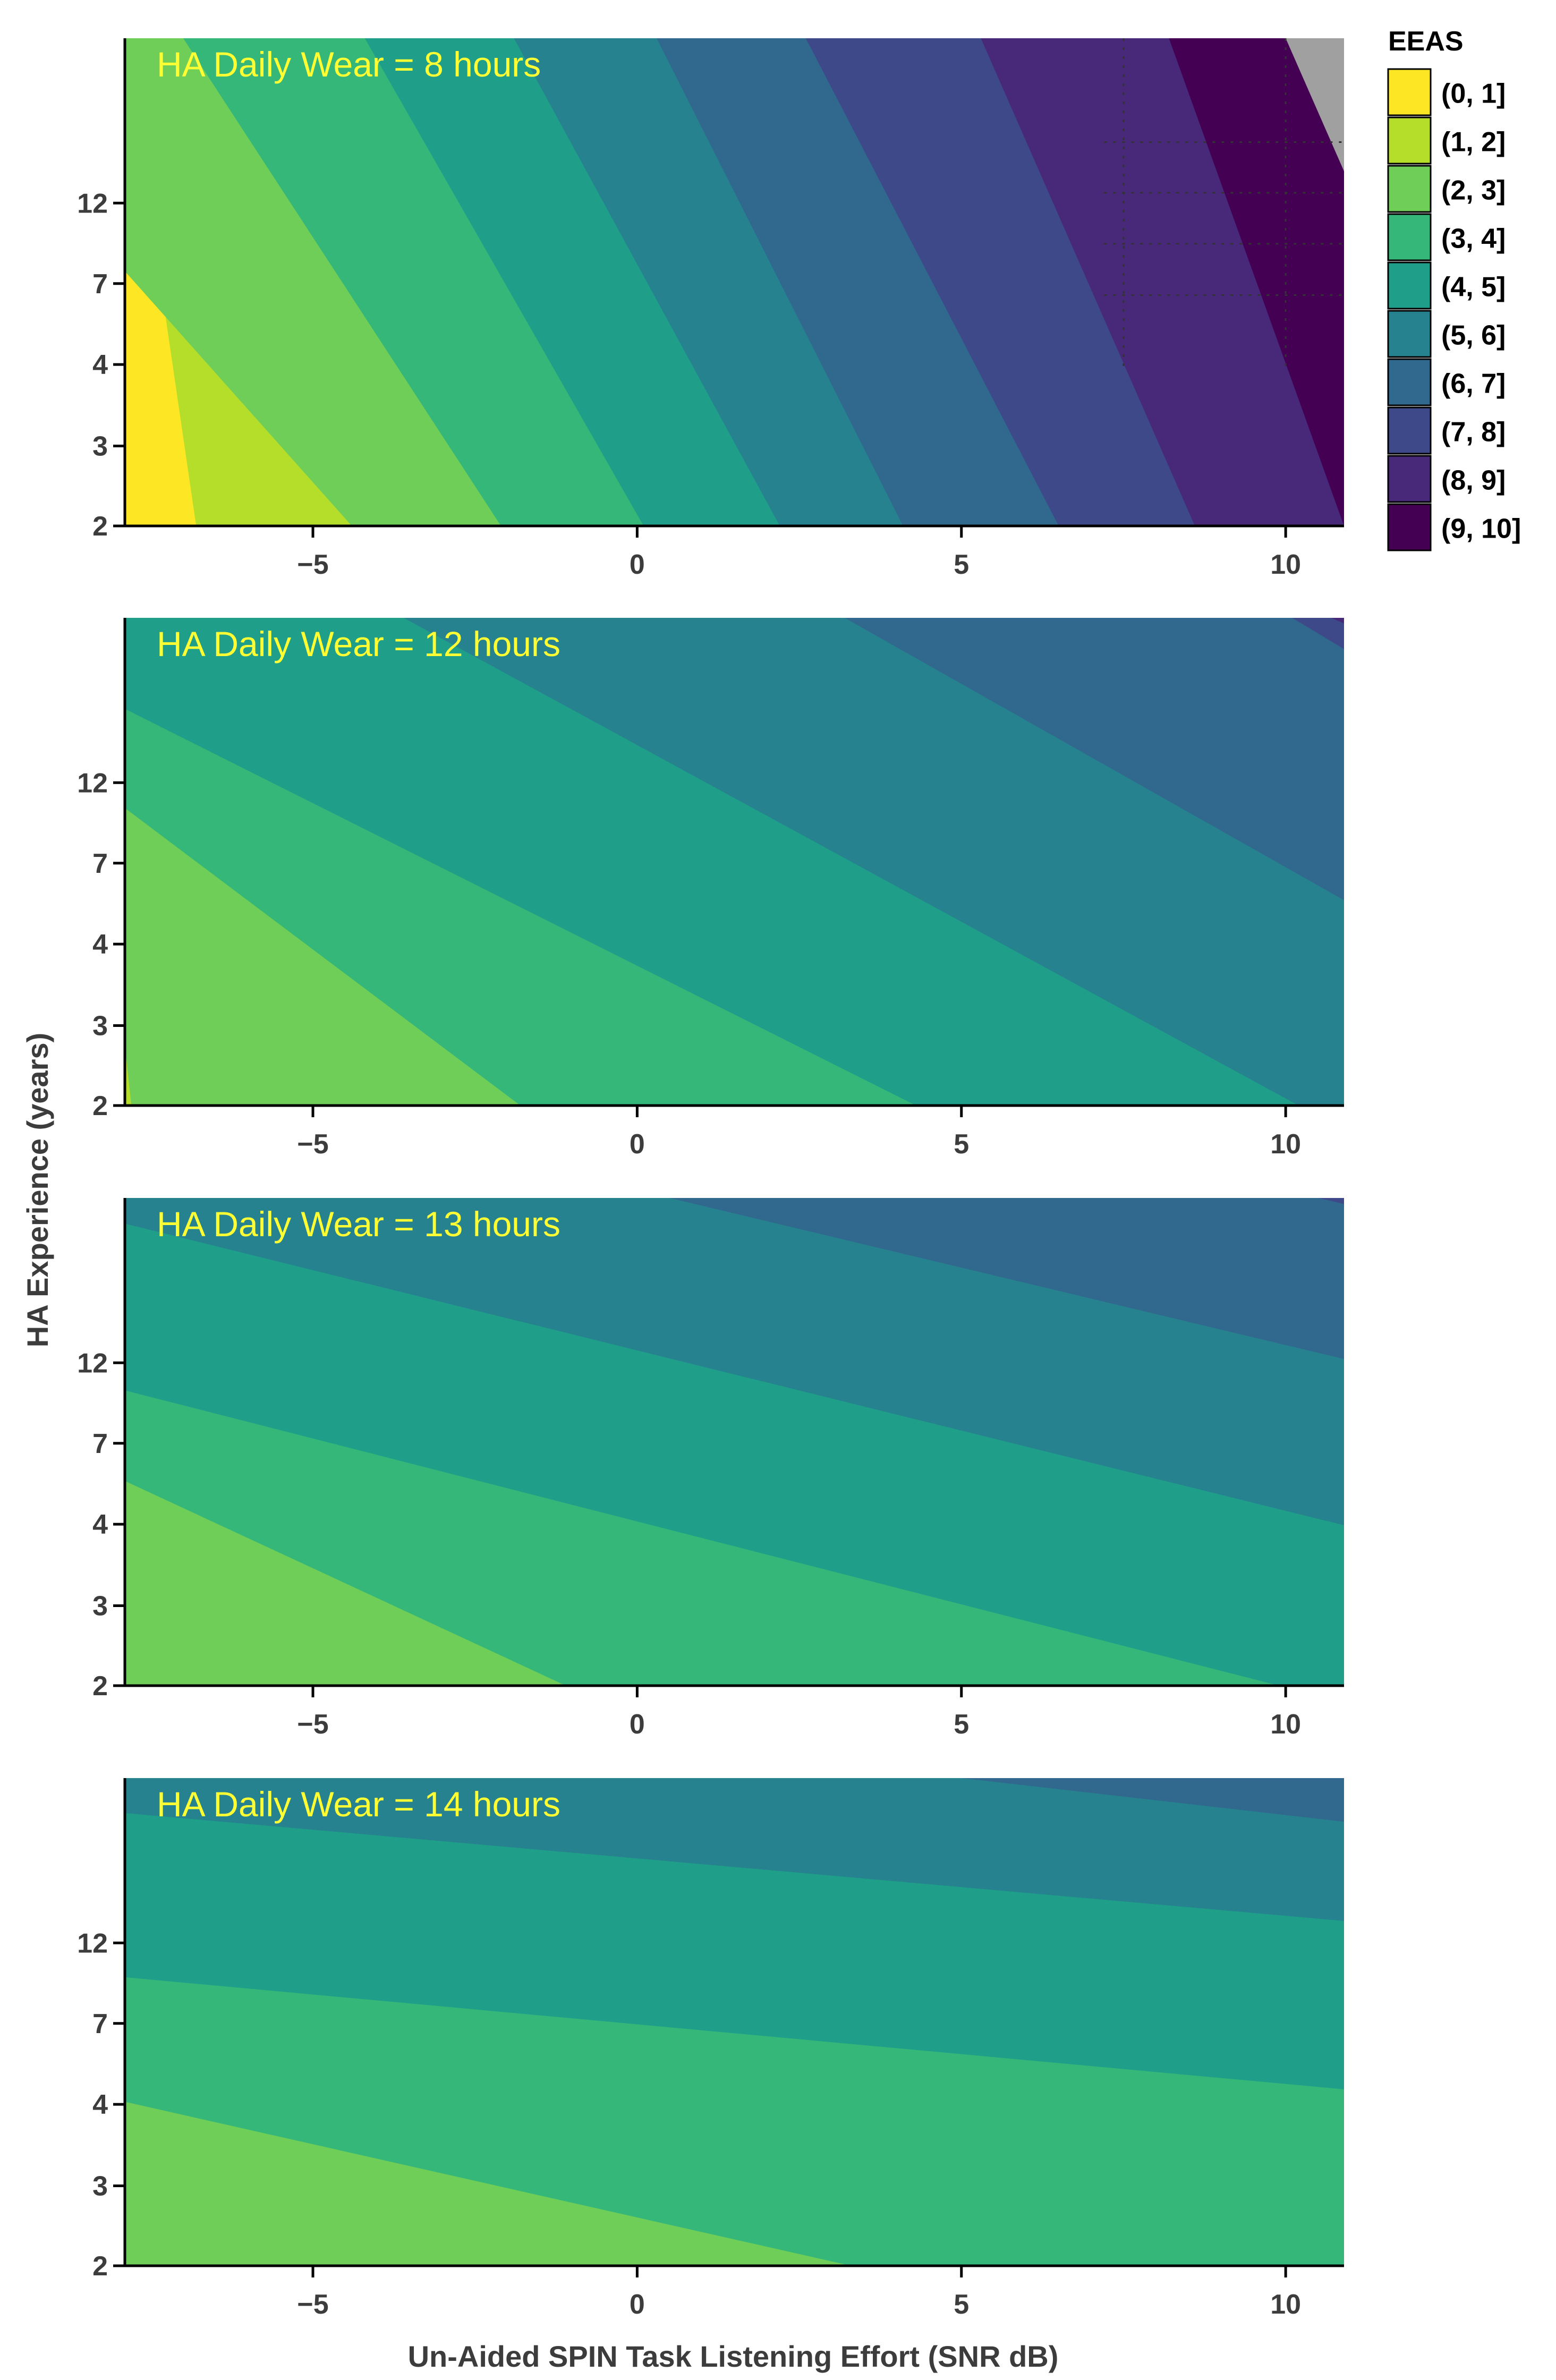 This screenshot has width=1556, height=2380. I want to click on legend-label: (2, 3], so click(1474, 190).